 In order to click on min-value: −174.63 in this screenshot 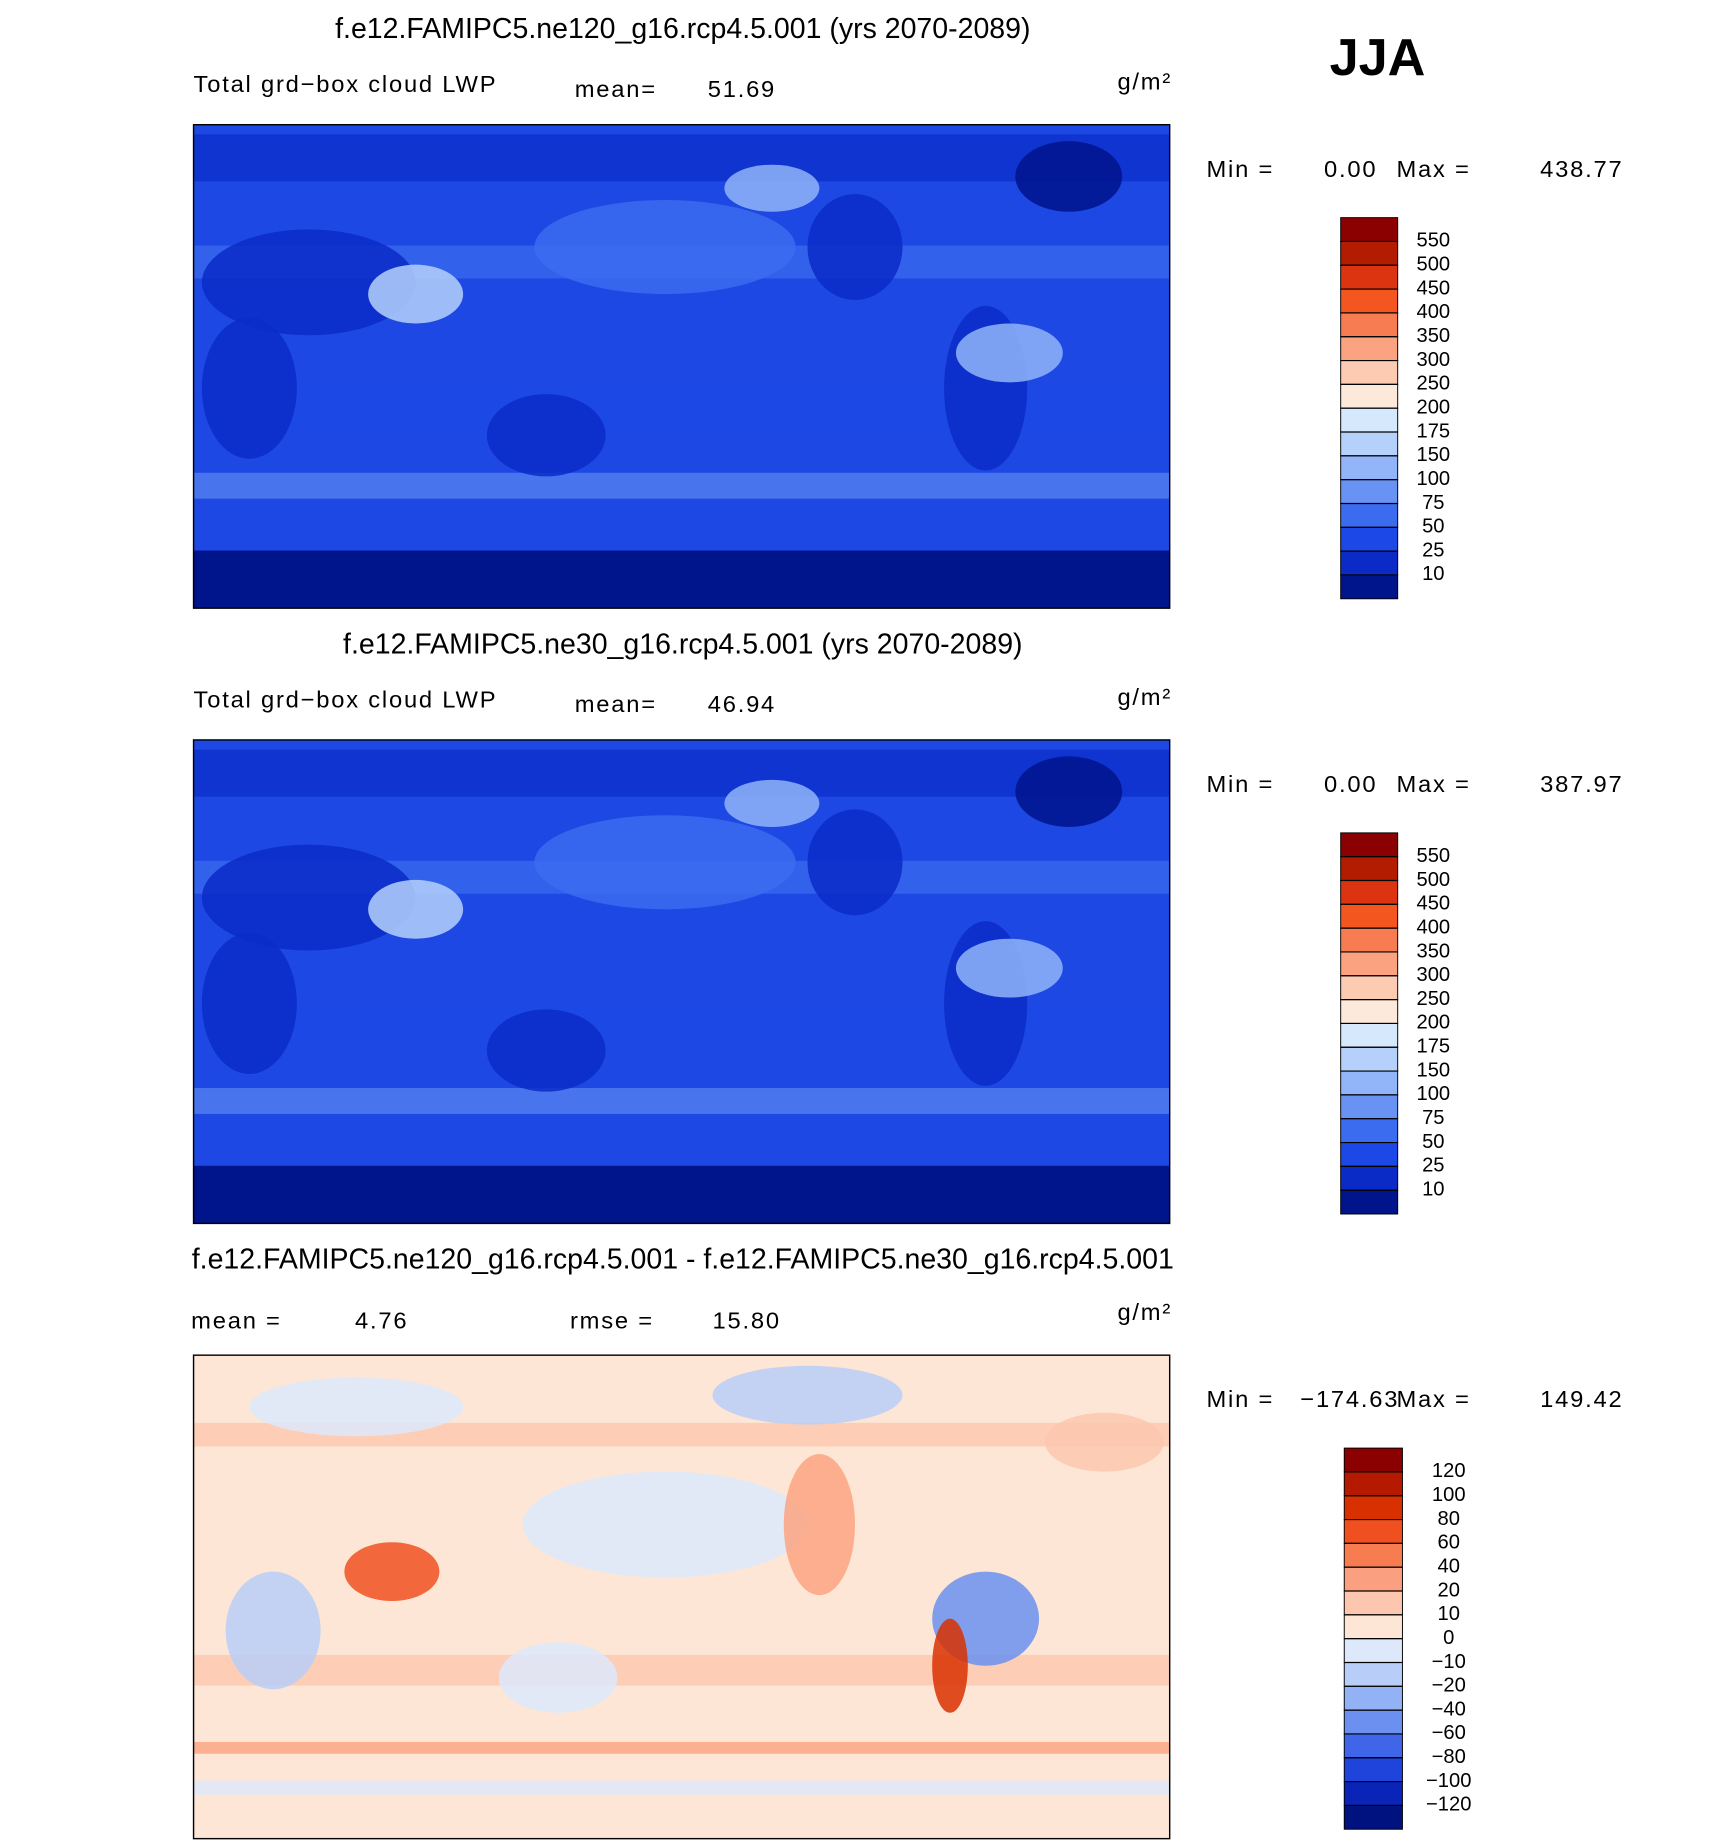, I will do `click(1349, 1400)`.